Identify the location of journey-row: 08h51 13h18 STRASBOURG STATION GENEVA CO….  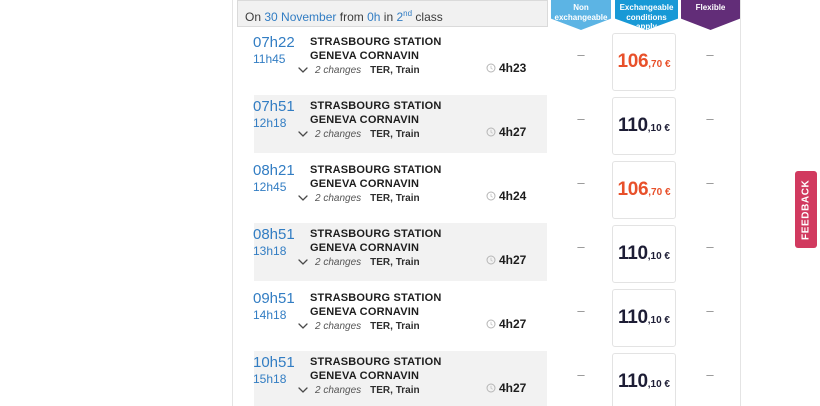
(486, 253).